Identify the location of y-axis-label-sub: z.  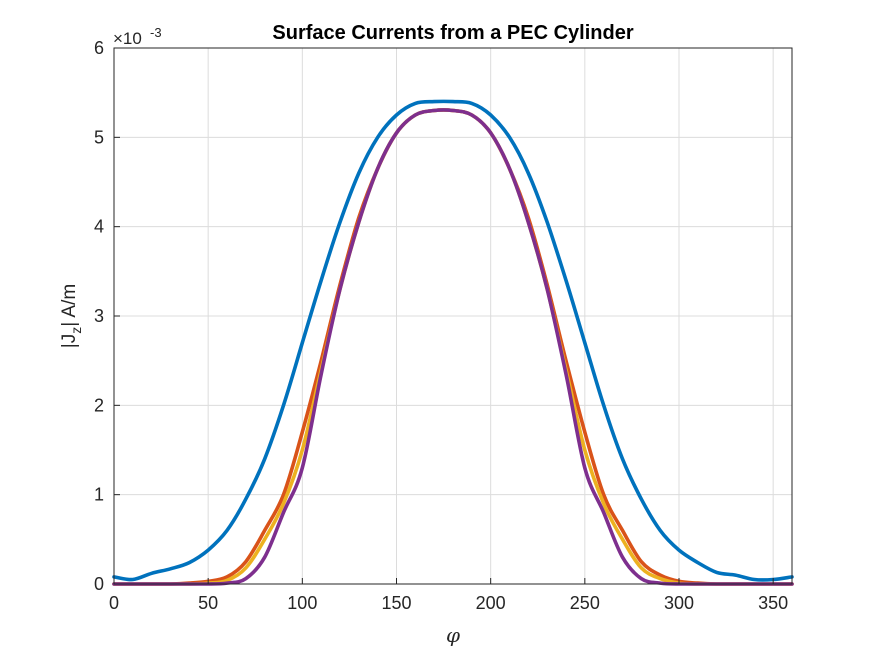
(76, 330).